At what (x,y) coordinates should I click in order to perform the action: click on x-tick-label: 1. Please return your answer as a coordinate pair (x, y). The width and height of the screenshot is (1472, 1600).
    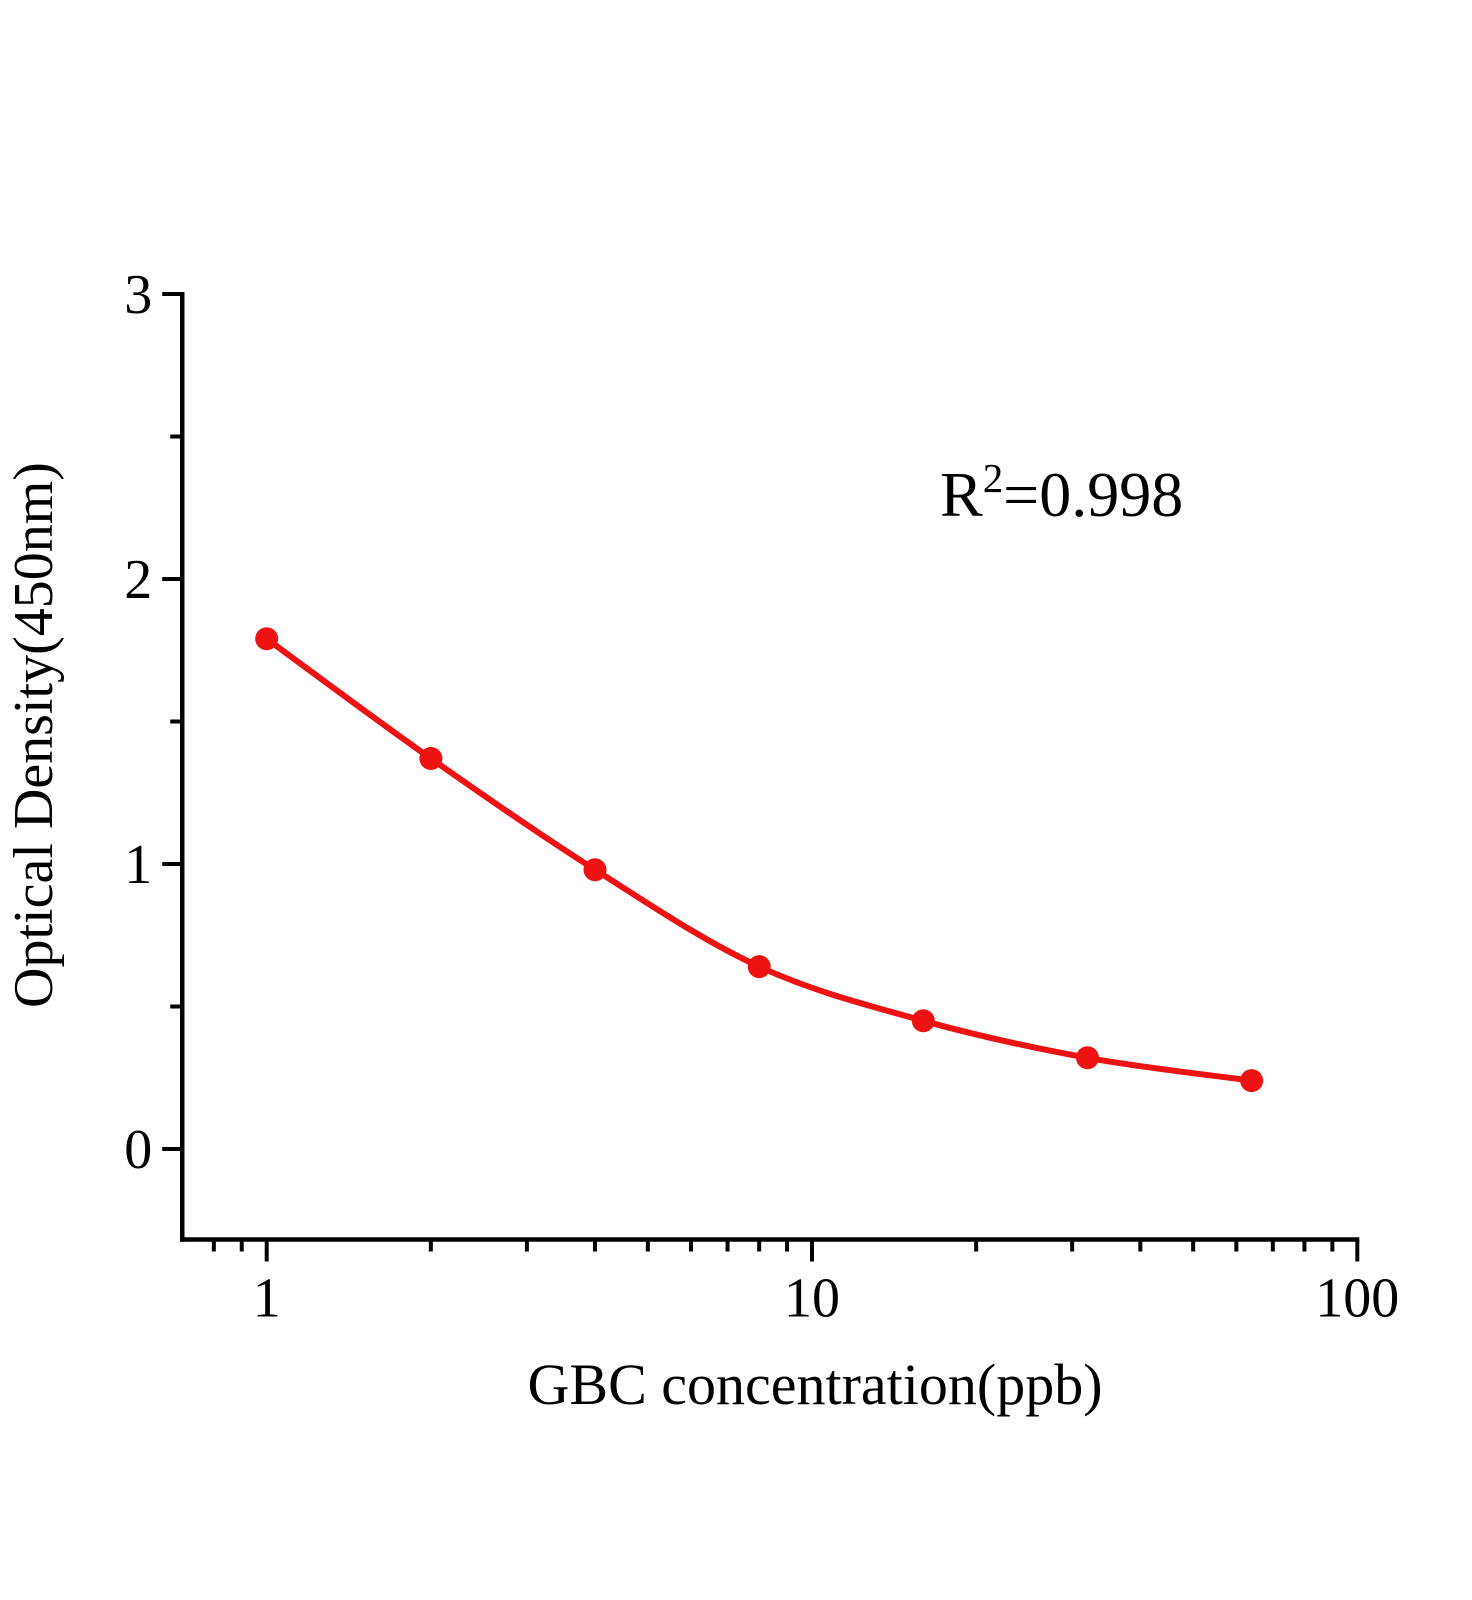
    Looking at the image, I should click on (267, 1299).